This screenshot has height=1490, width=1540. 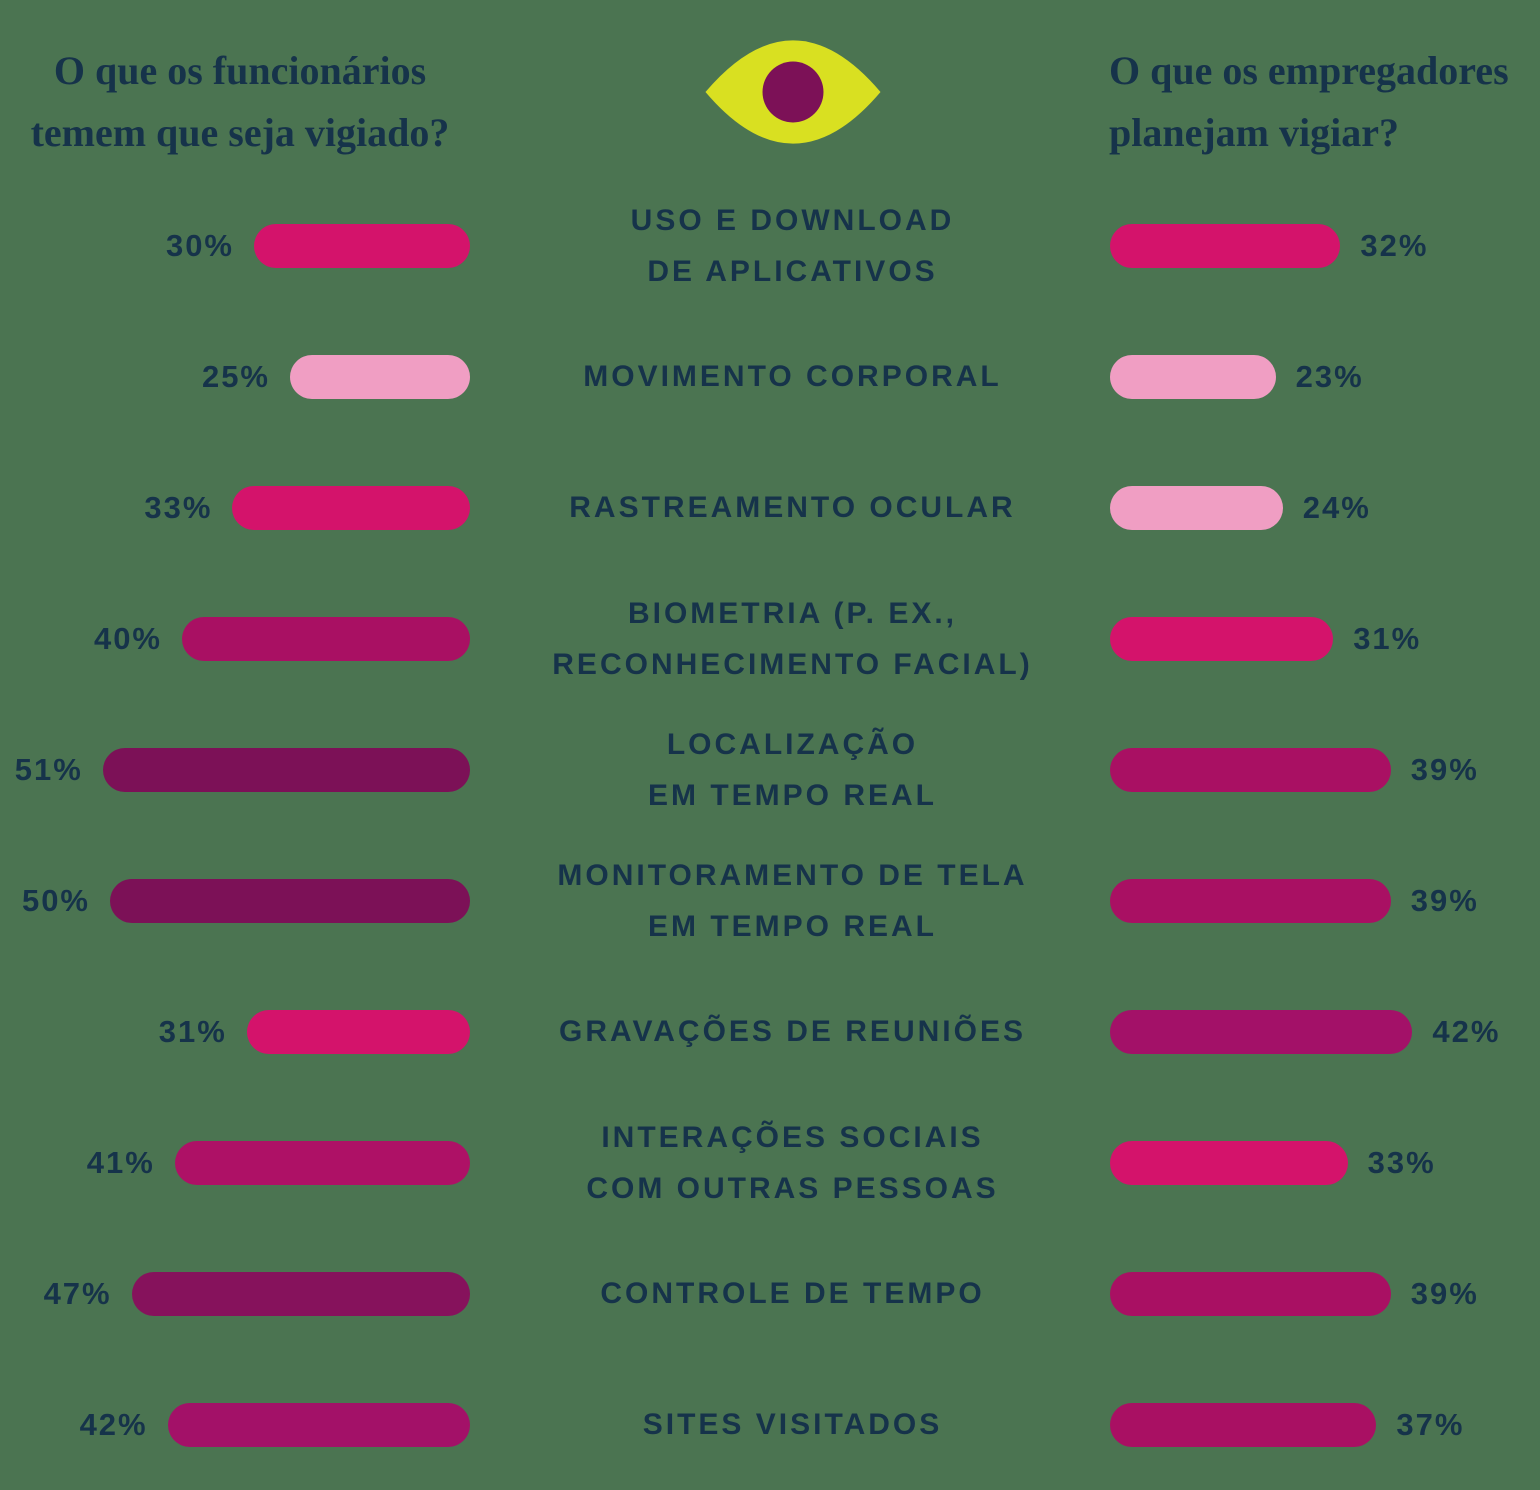 I want to click on employers-value-label: 23%, so click(x=1329, y=376).